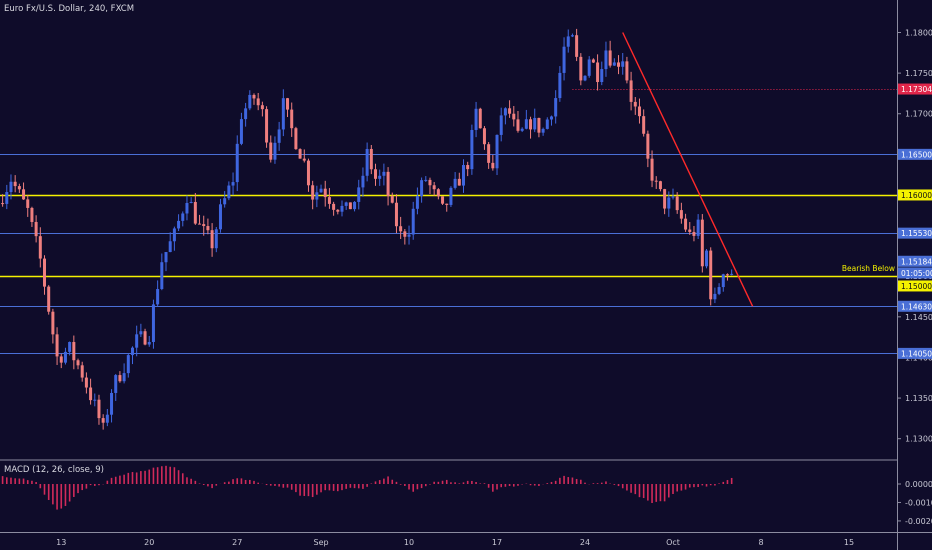 This screenshot has height=550, width=932. I want to click on x-tick-label: 24, so click(585, 542).